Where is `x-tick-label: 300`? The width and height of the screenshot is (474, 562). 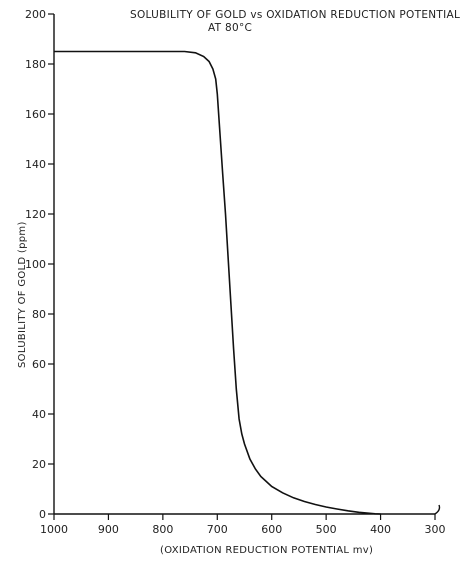
x-tick-label: 300 is located at coordinates (435, 529).